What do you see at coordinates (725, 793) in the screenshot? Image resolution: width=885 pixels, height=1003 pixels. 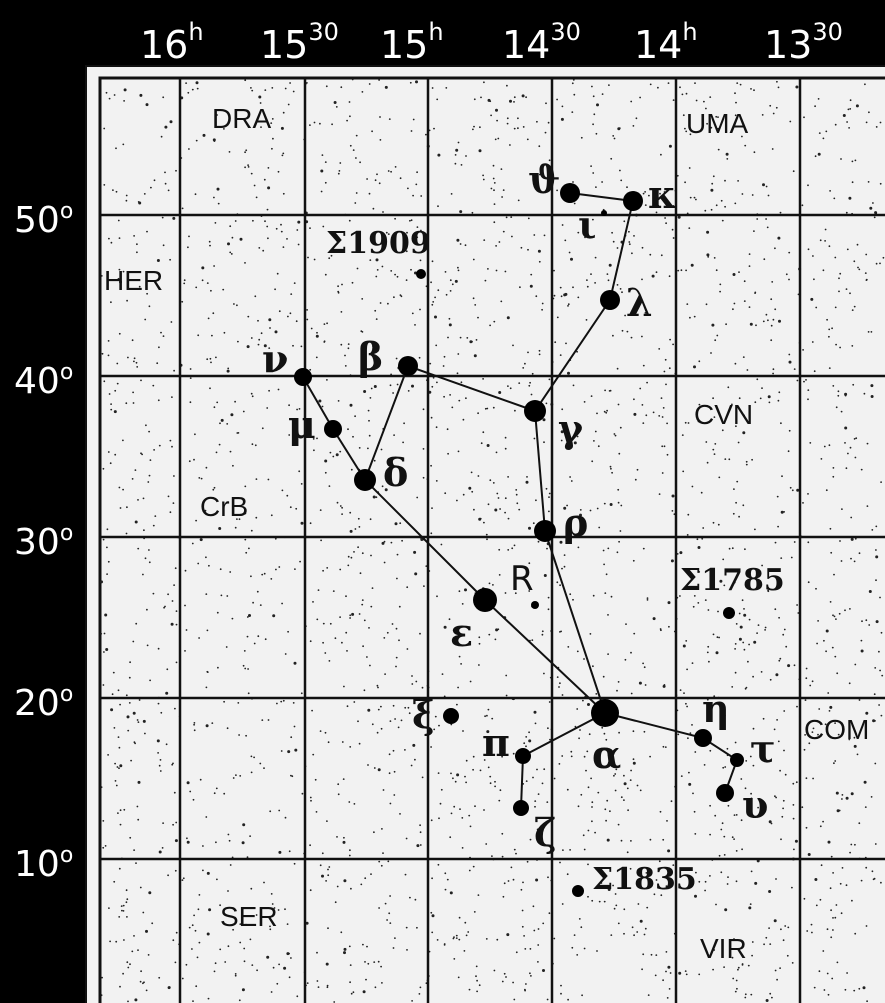 I see `star-upsilon` at bounding box center [725, 793].